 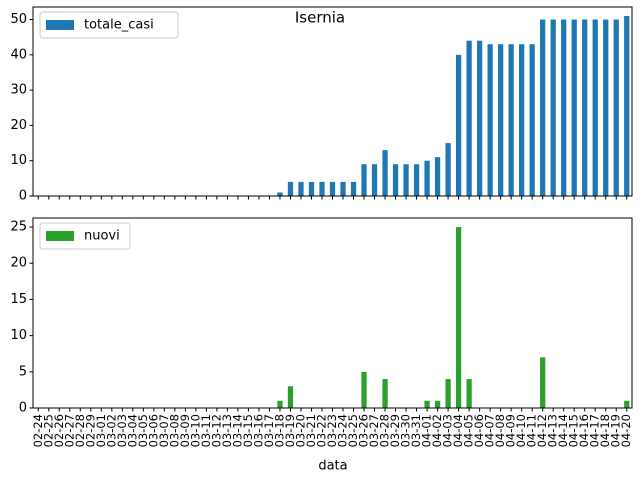 I want to click on x-tick-label: 04-11, so click(x=532, y=430).